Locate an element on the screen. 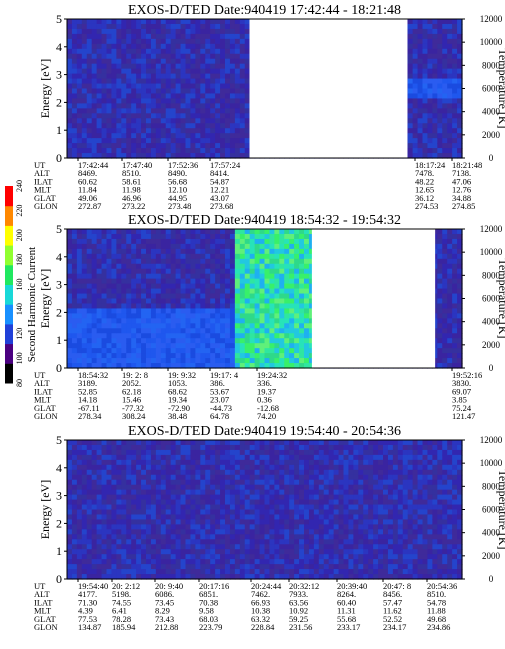 Image resolution: width=505 pixels, height=649 pixels. info-cell: 273.68 is located at coordinates (221, 206).